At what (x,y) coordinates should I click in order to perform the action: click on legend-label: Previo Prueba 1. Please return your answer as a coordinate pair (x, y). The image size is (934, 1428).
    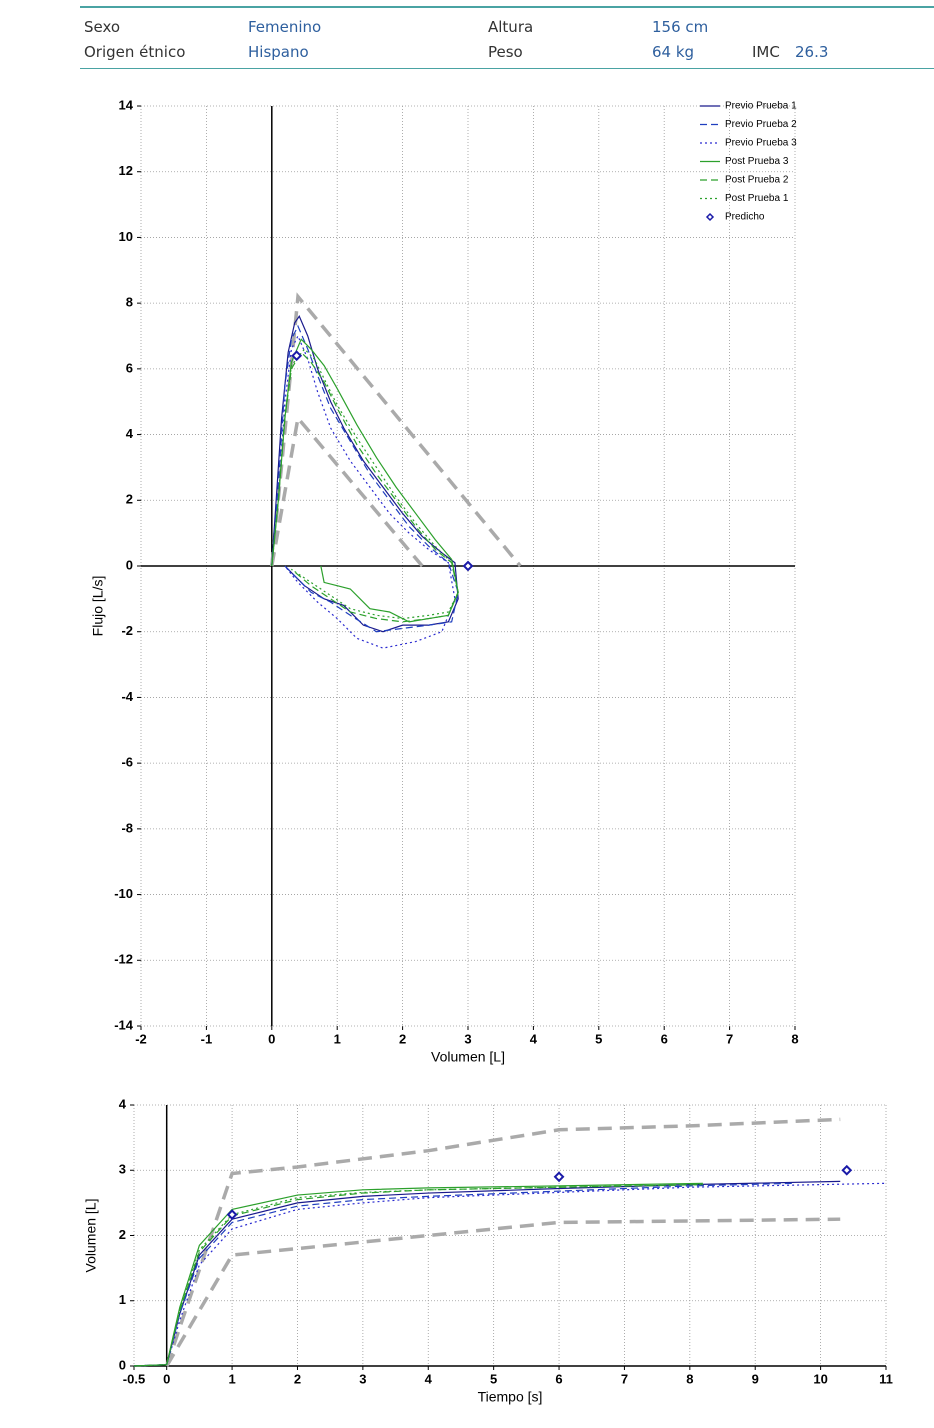
    Looking at the image, I should click on (761, 106).